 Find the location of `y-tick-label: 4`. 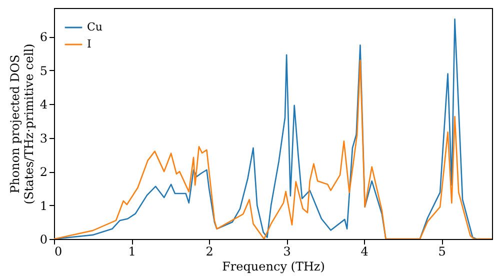

y-tick-label: 4 is located at coordinates (44, 105).